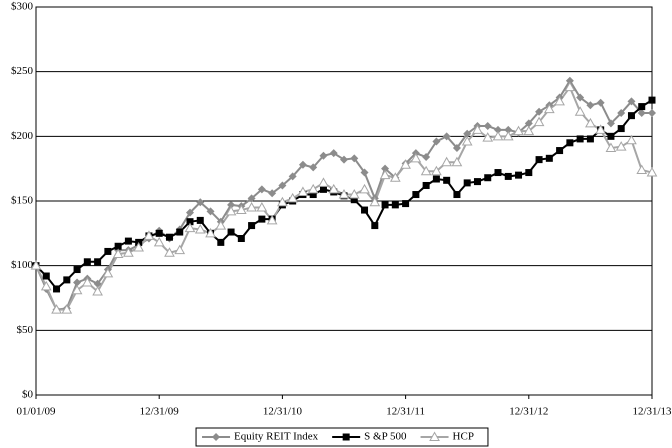  I want to click on y-tick-label: $50, so click(25, 330).